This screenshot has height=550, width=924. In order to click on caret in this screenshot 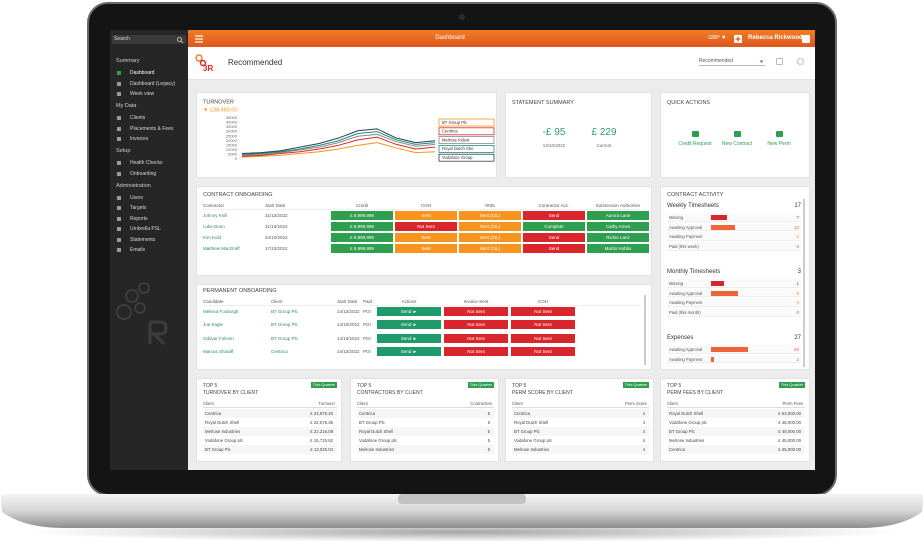, I will do `click(761, 61)`.